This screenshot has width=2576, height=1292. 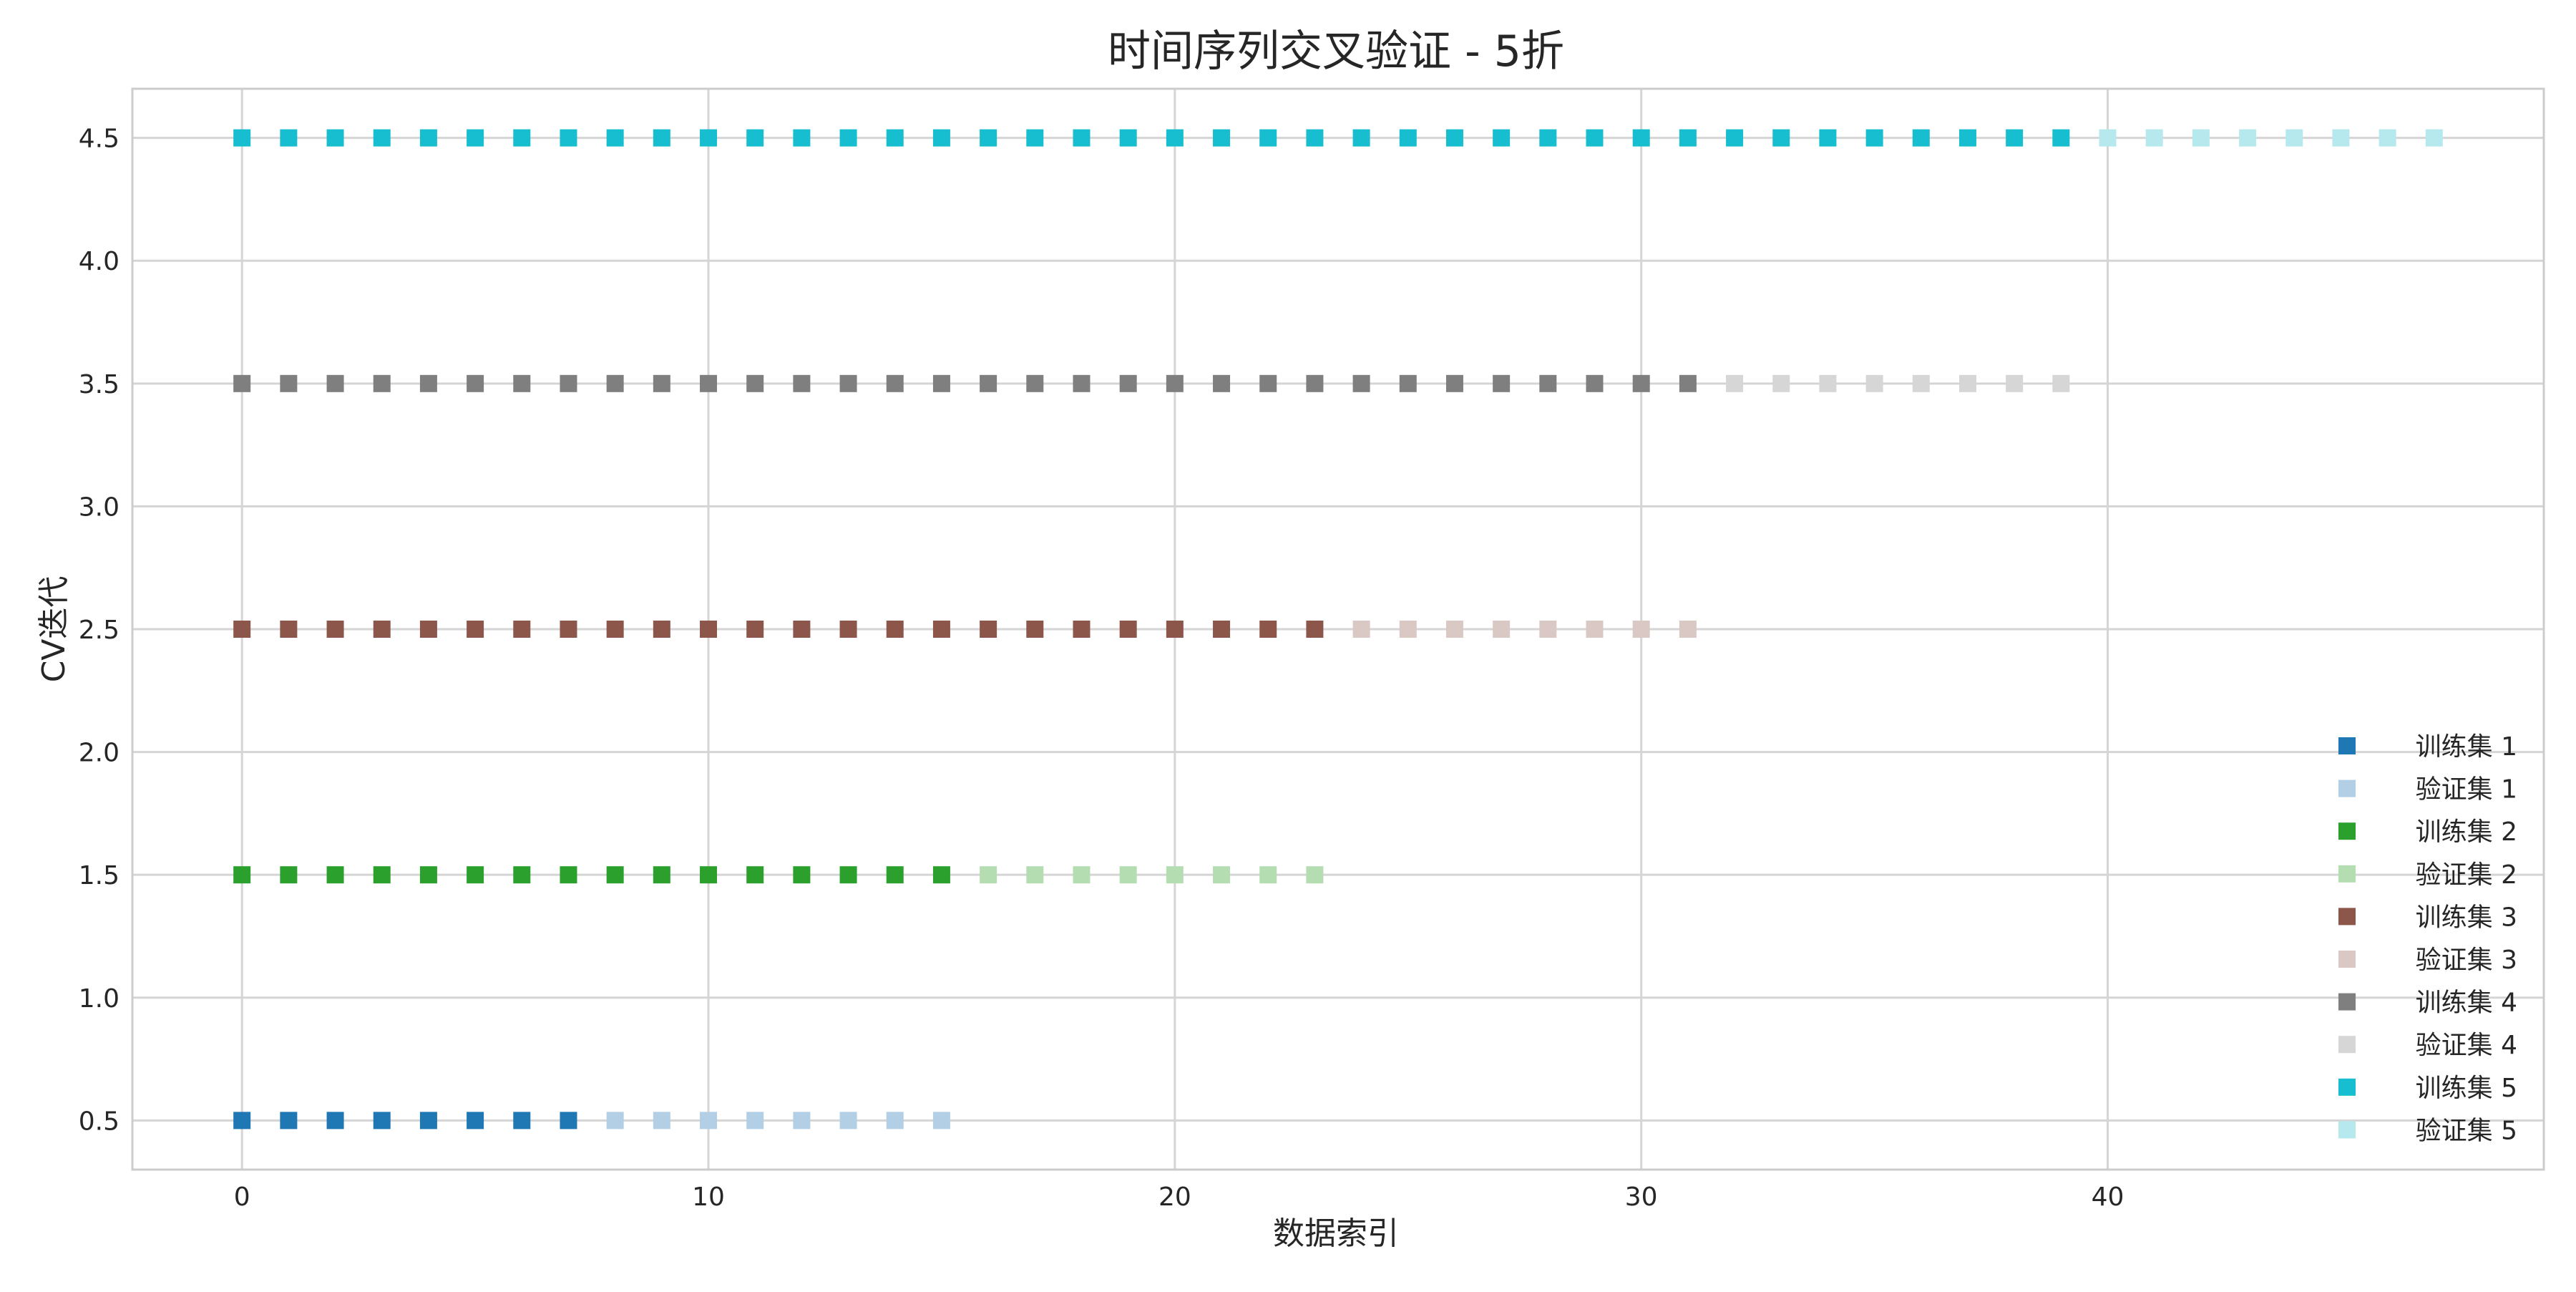 What do you see at coordinates (242, 1197) in the screenshot?
I see `x-tick-label: 0` at bounding box center [242, 1197].